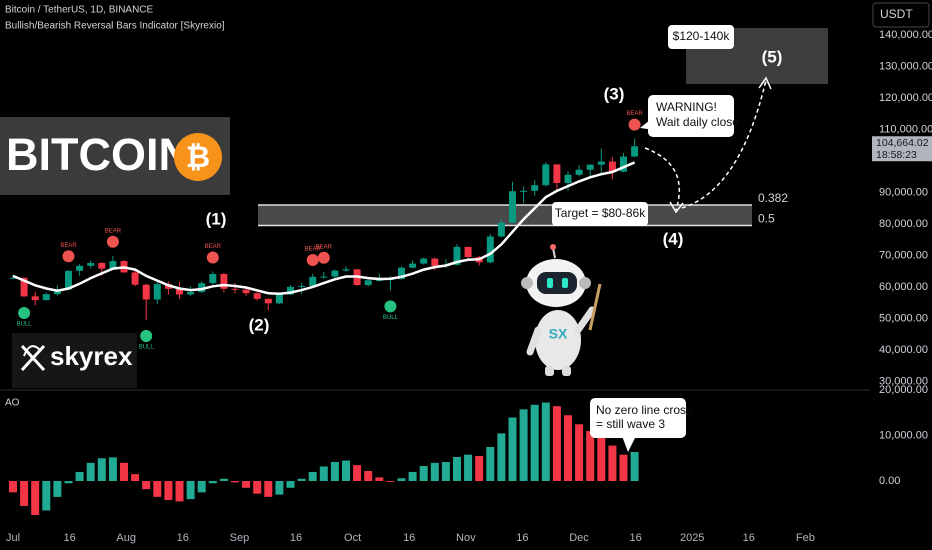 This screenshot has width=932, height=550. I want to click on robot-eye, so click(550, 283).